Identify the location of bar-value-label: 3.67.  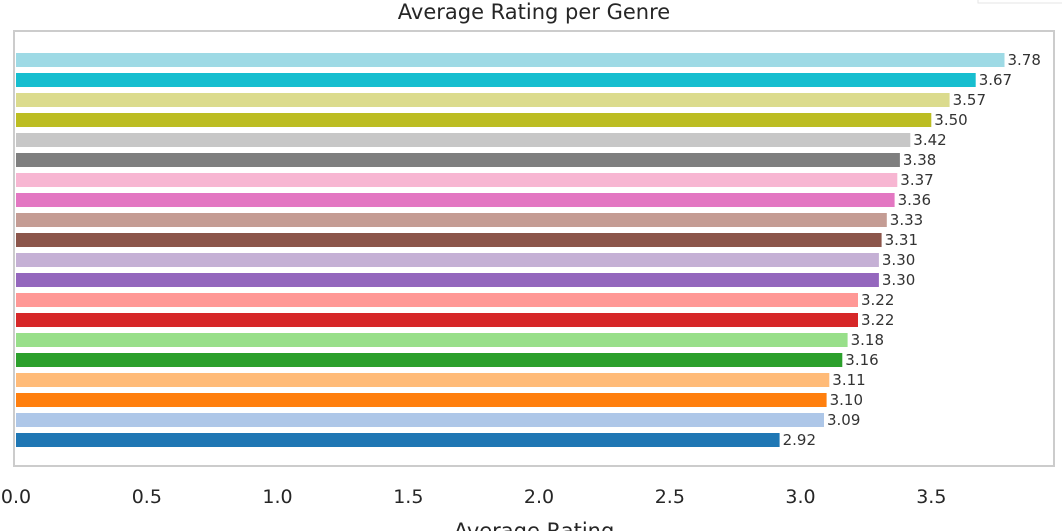
(995, 80).